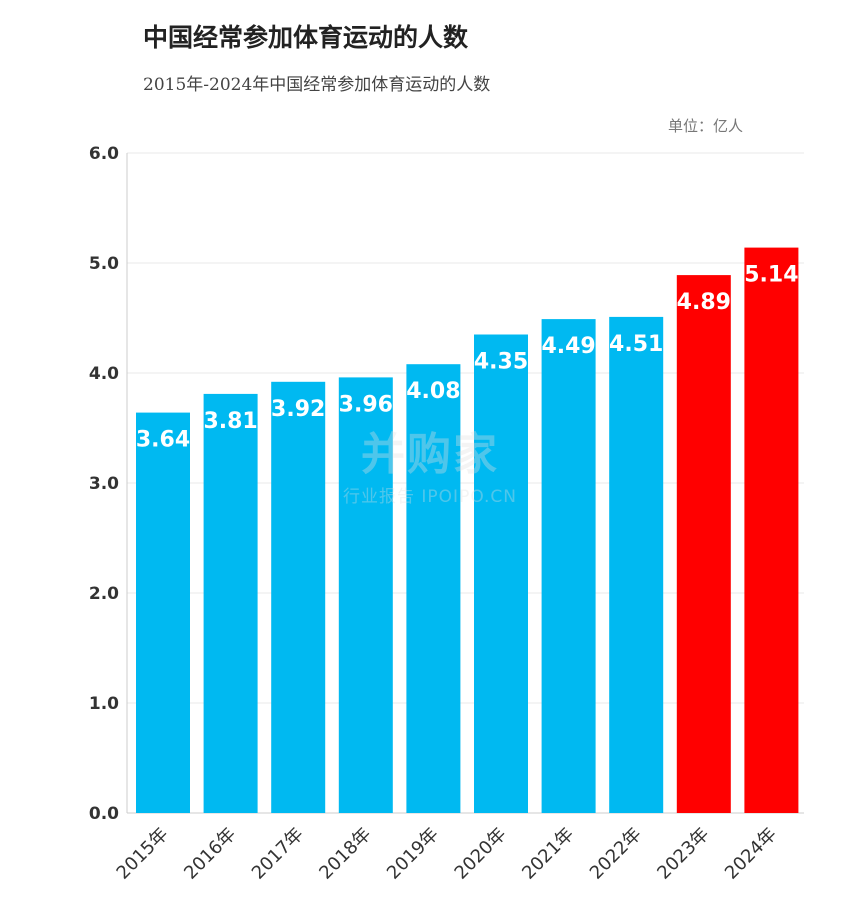 This screenshot has width=855, height=920. What do you see at coordinates (104, 264) in the screenshot?
I see `y-tick-label: 5.0` at bounding box center [104, 264].